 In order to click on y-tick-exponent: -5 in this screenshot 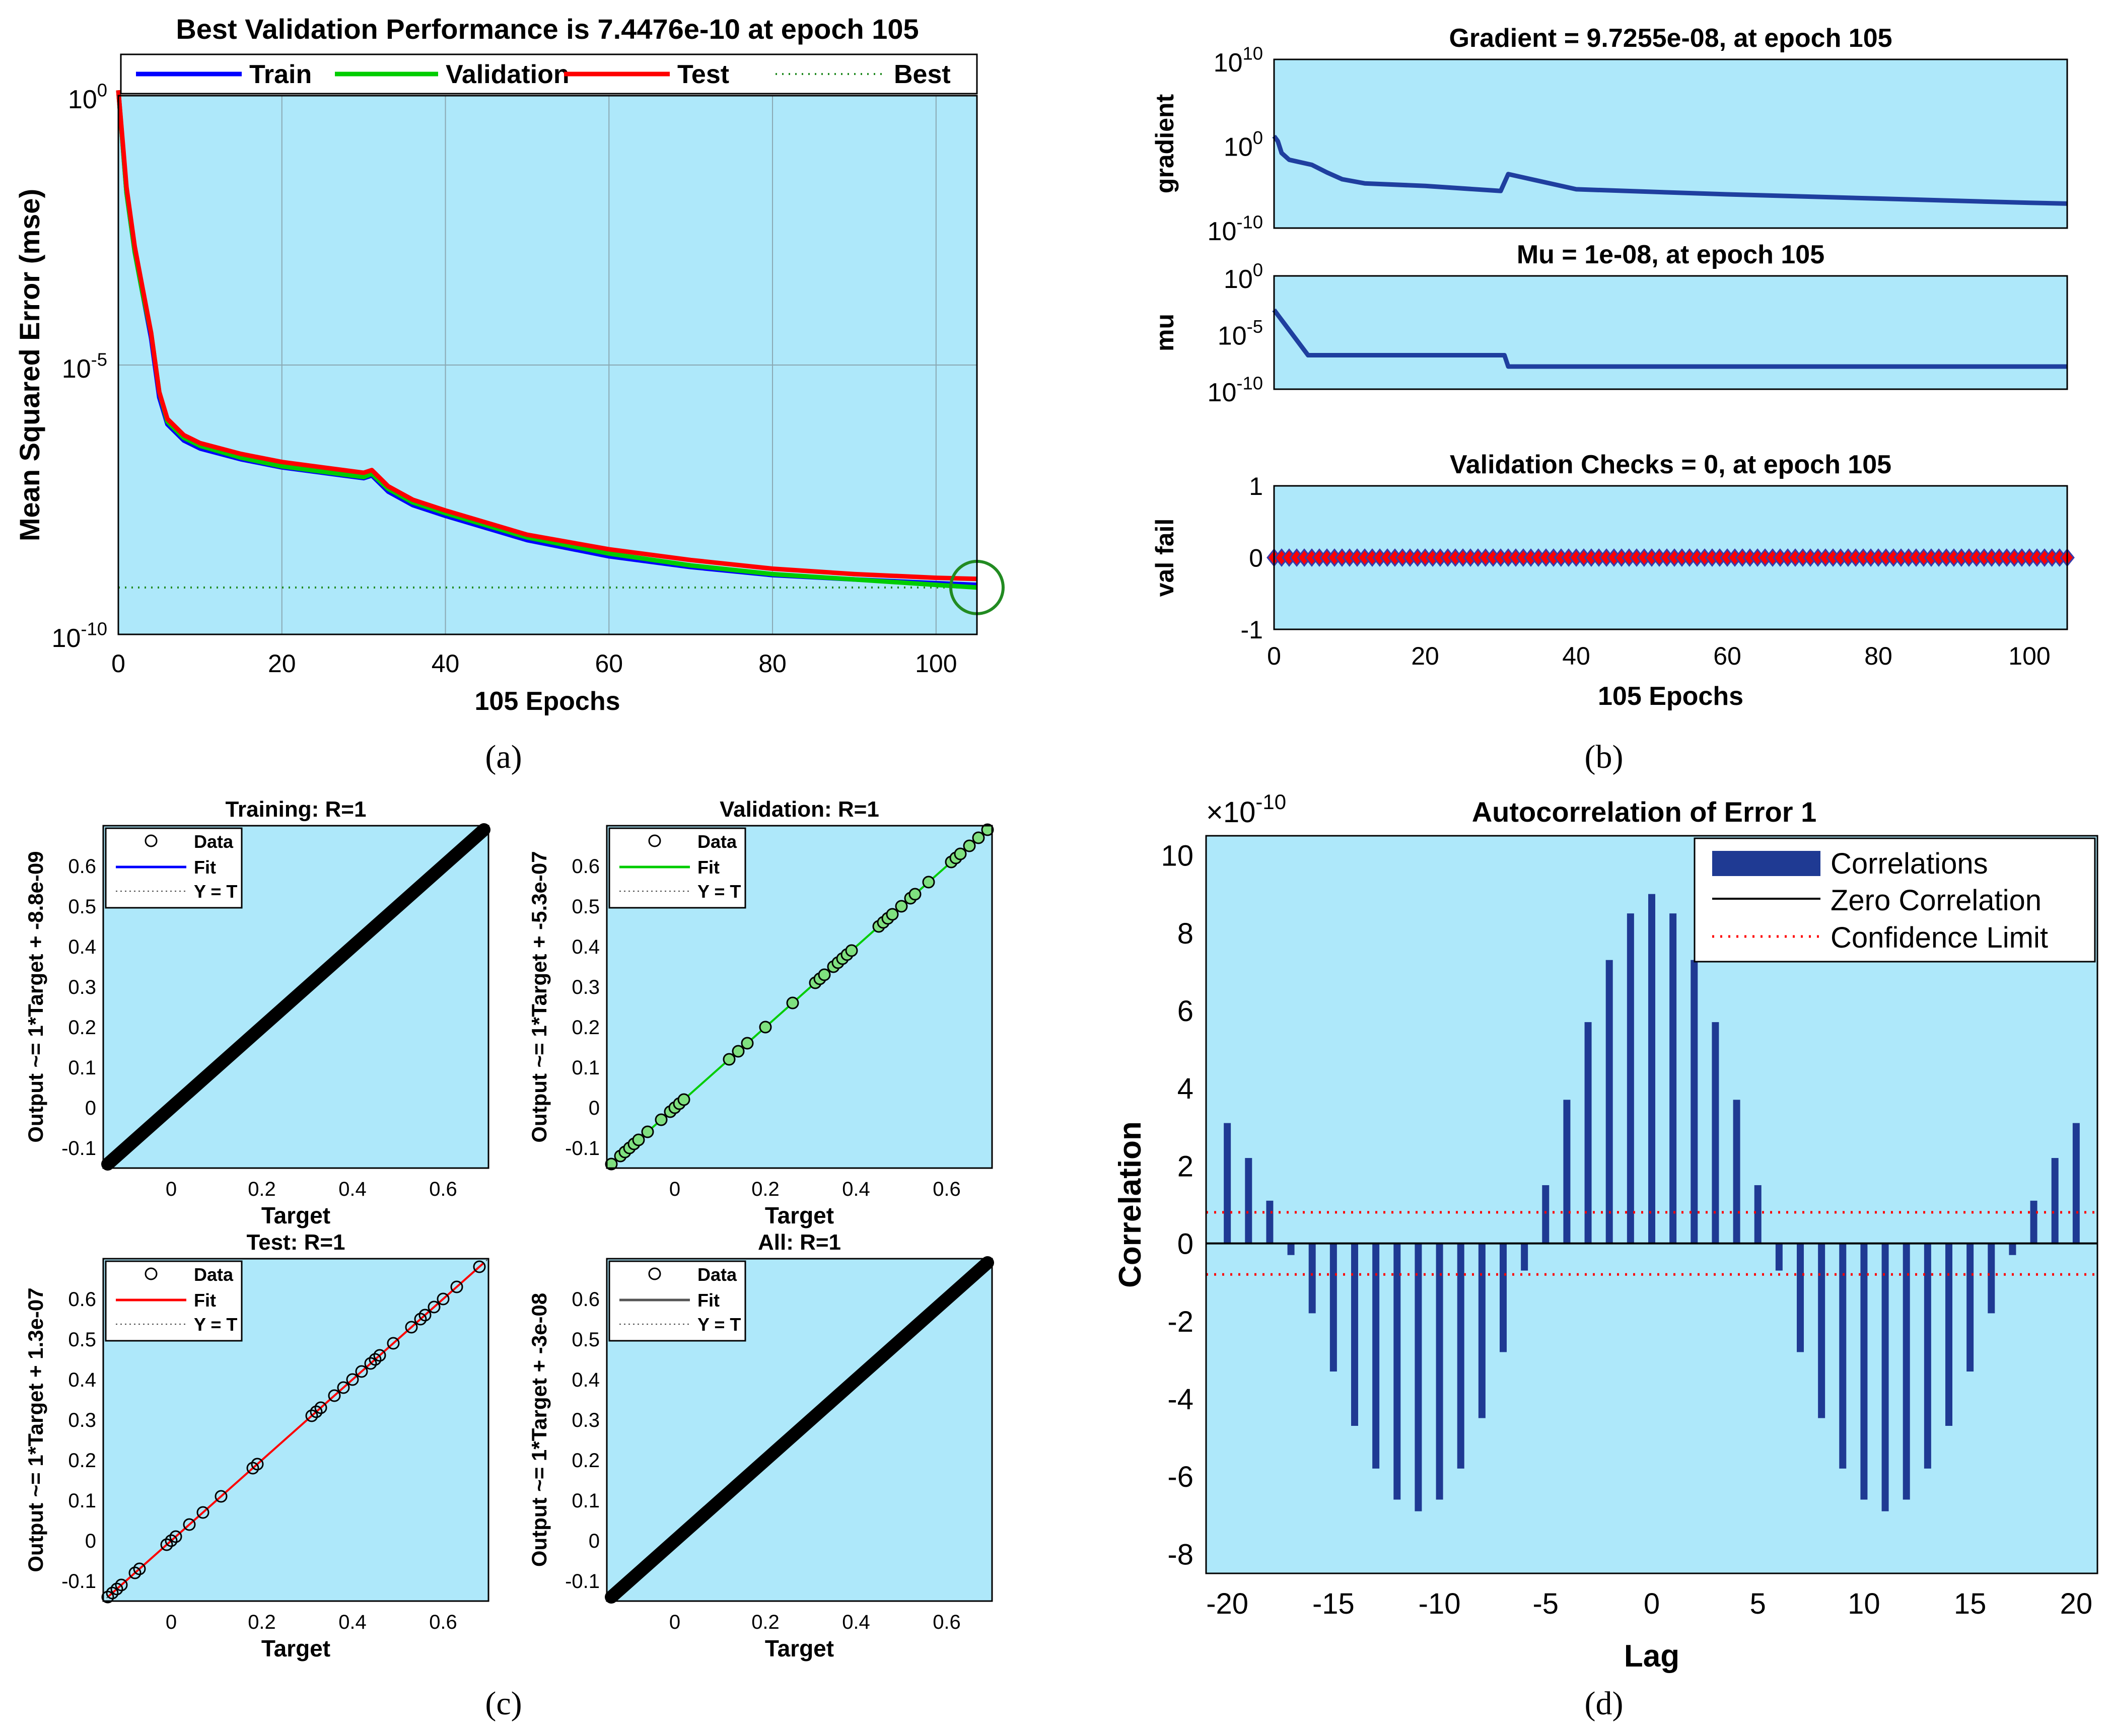, I will do `click(1255, 327)`.